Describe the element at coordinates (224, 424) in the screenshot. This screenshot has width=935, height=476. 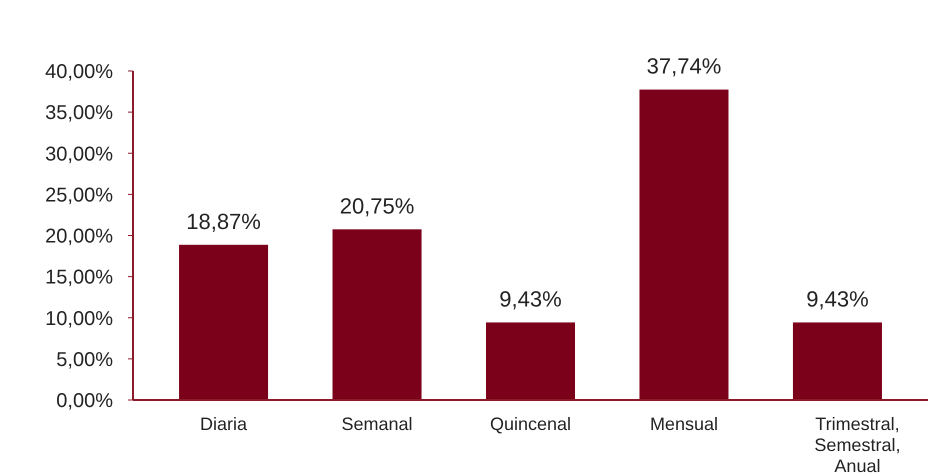
I see `x-tick-label: Diaria` at that location.